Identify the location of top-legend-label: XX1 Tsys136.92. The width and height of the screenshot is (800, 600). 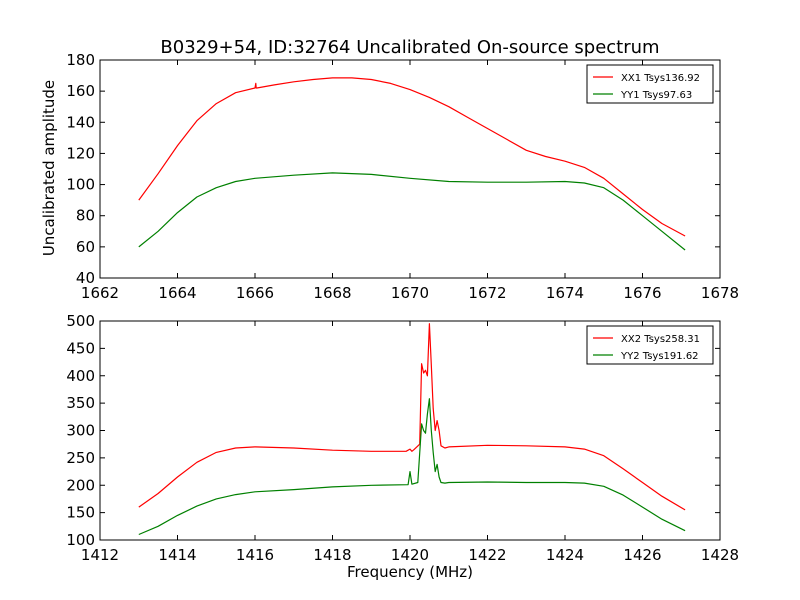
(660, 78).